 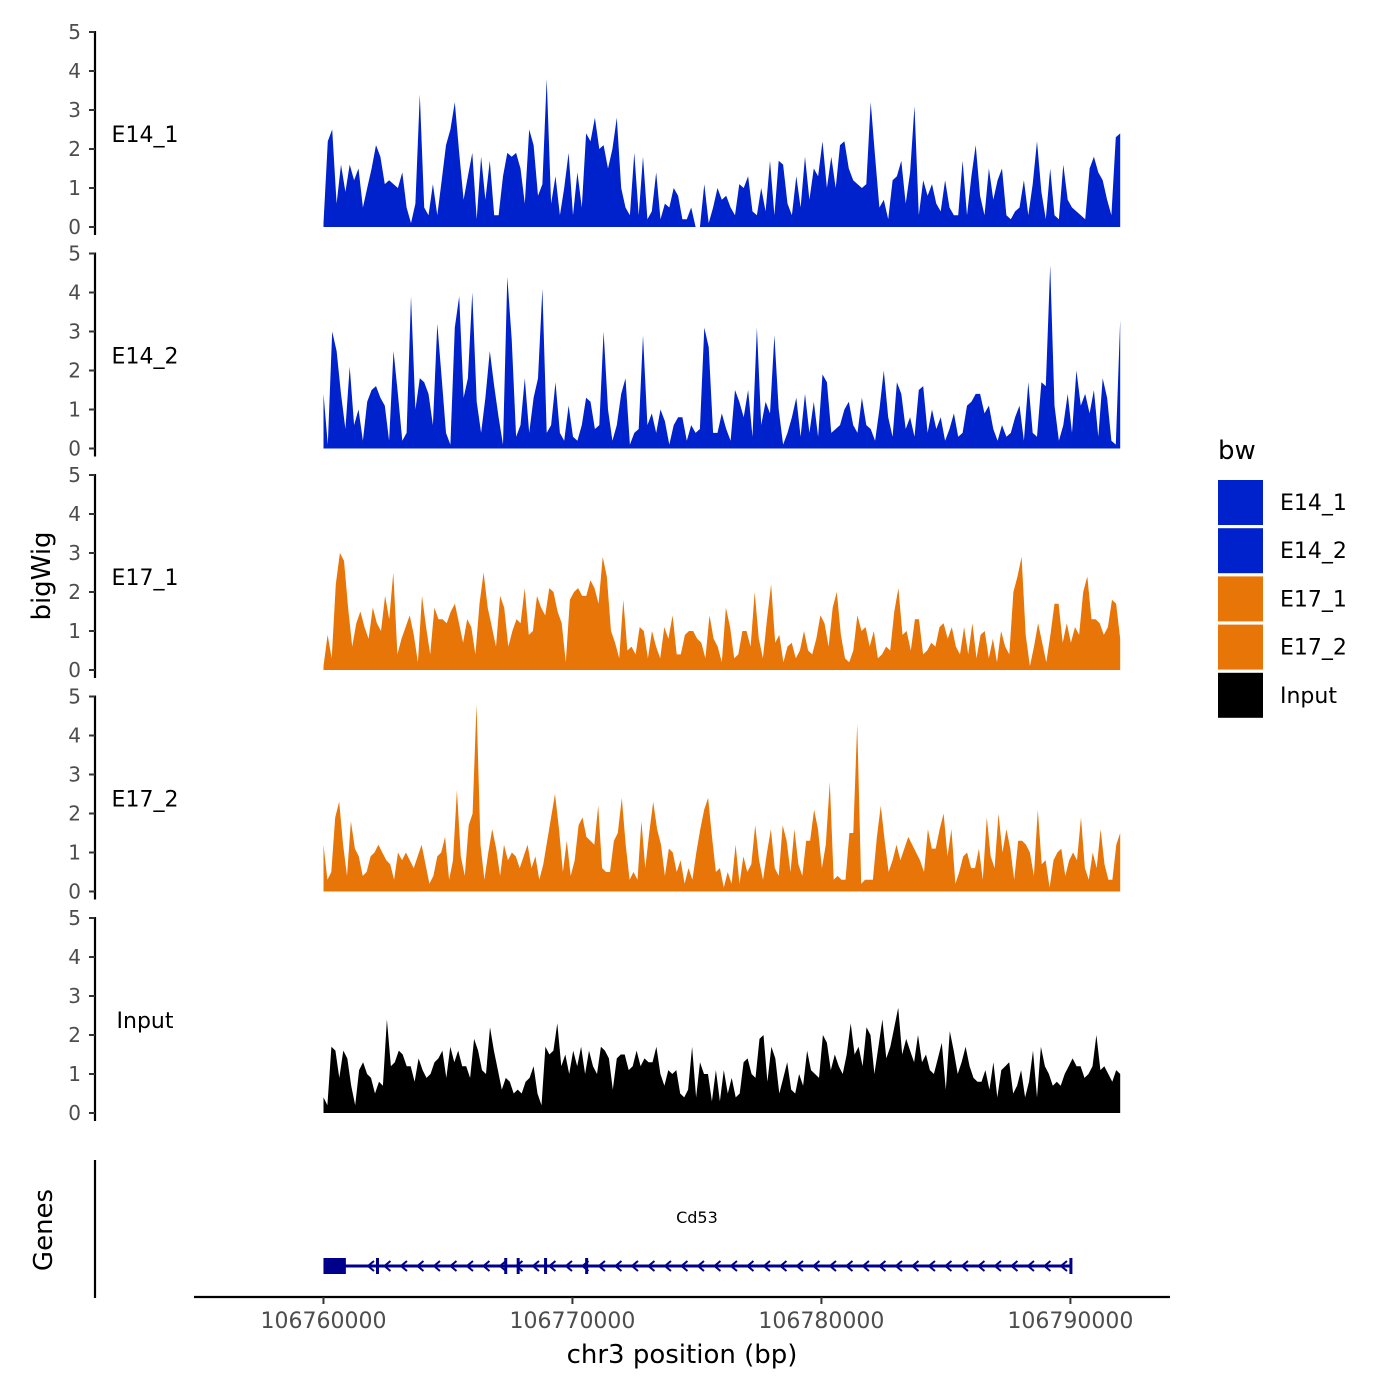 I want to click on track-E14_1: 0 1 2 3 4 5 E14_1, so click(x=594, y=129).